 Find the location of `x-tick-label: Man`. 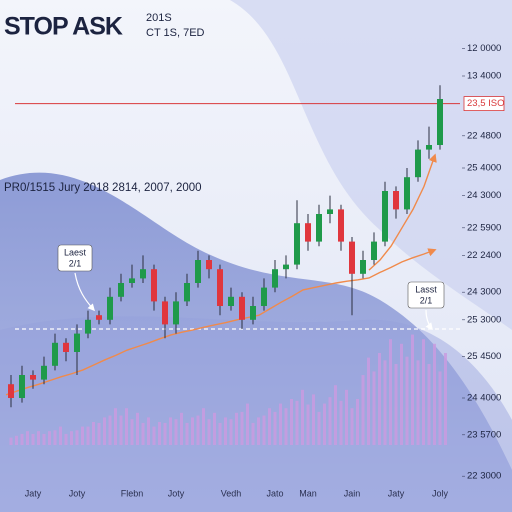

x-tick-label: Man is located at coordinates (308, 493).